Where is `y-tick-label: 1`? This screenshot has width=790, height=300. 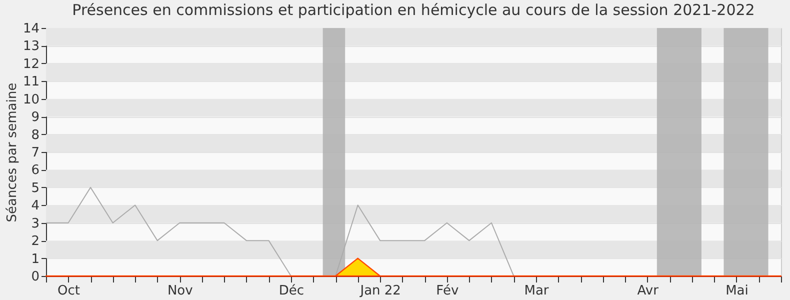
y-tick-label: 1 is located at coordinates (35, 259).